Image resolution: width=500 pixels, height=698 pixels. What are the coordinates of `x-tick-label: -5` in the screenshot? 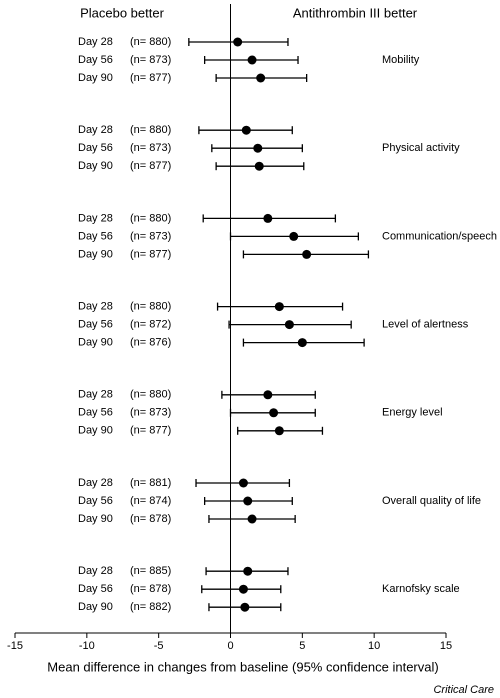 It's located at (159, 646).